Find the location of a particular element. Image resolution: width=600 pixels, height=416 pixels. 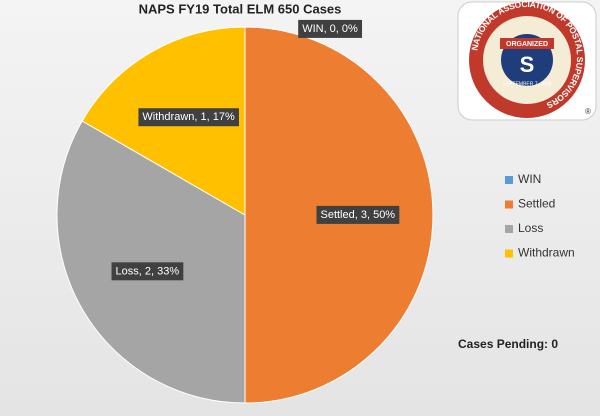

logo-registered: ® is located at coordinates (588, 111).